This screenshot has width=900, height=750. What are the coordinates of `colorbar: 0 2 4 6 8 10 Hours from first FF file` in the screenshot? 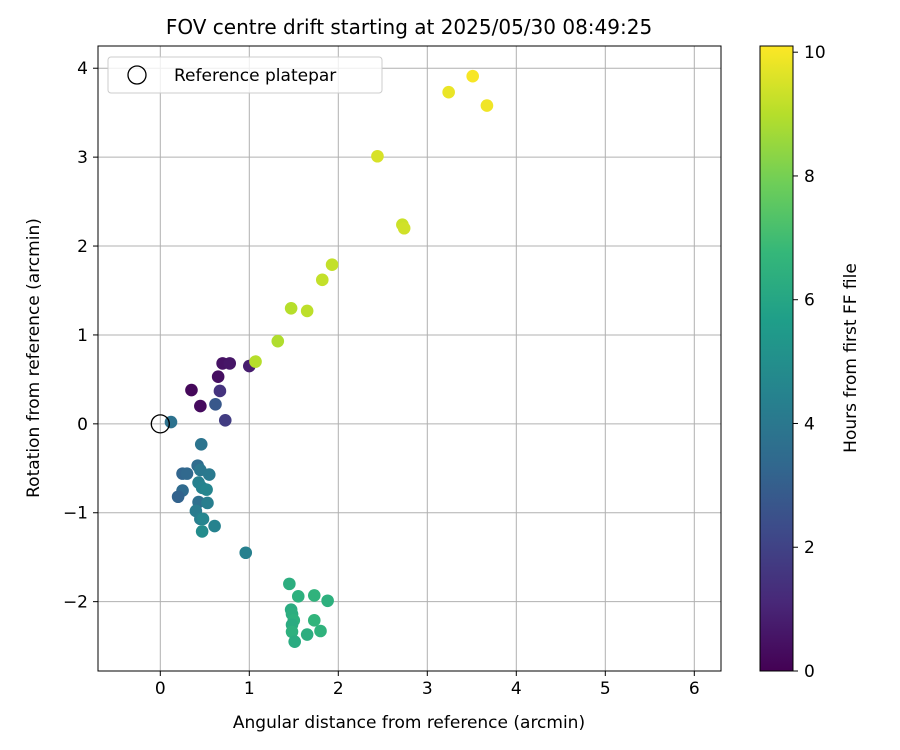 It's located at (810, 362).